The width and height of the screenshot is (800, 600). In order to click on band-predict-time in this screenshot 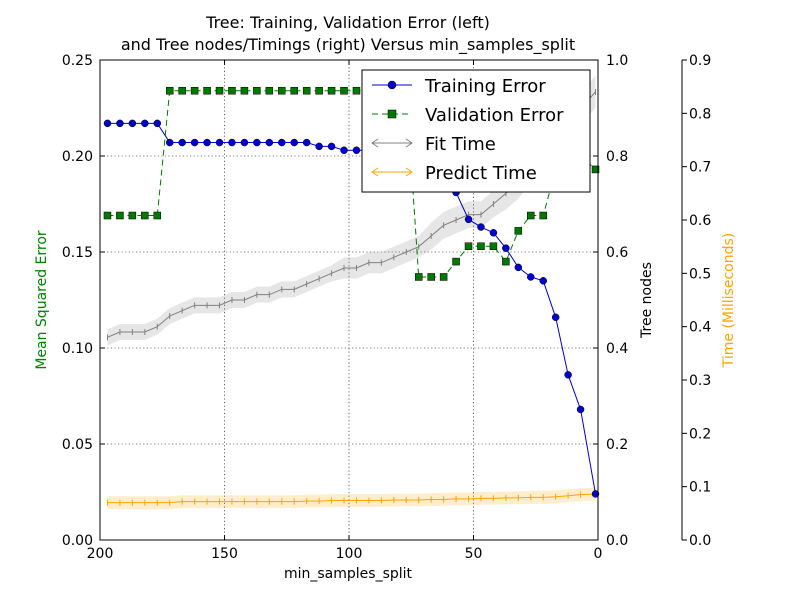, I will do `click(351, 498)`.